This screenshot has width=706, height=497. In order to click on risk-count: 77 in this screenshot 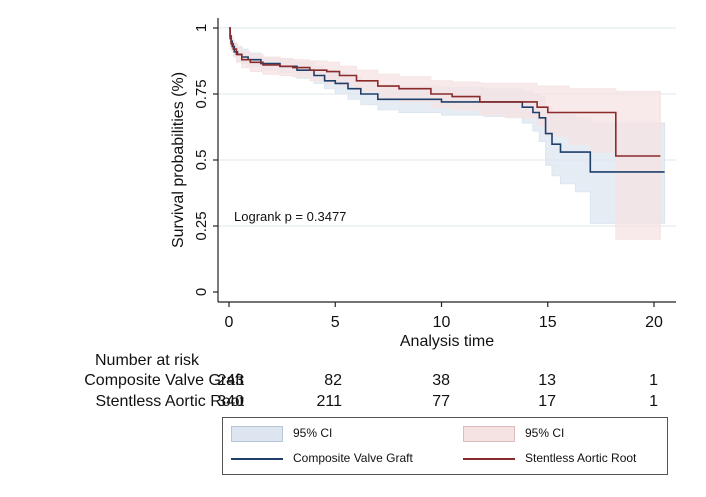, I will do `click(441, 401)`.